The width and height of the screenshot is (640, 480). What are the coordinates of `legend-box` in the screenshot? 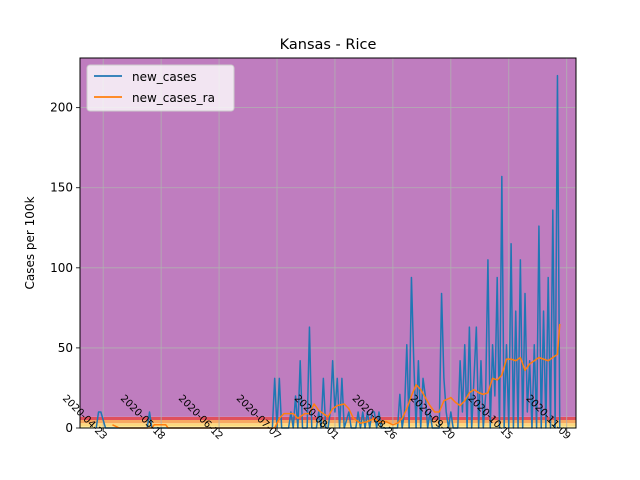 It's located at (160, 88).